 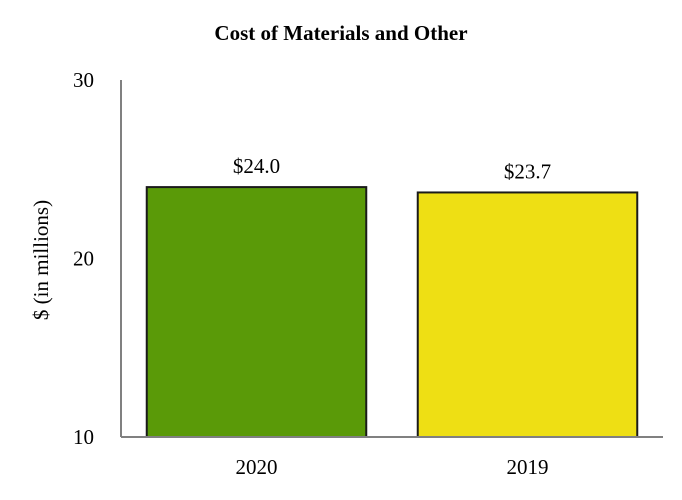 I want to click on data-labels: $24.0 $23.7, so click(x=392, y=168).